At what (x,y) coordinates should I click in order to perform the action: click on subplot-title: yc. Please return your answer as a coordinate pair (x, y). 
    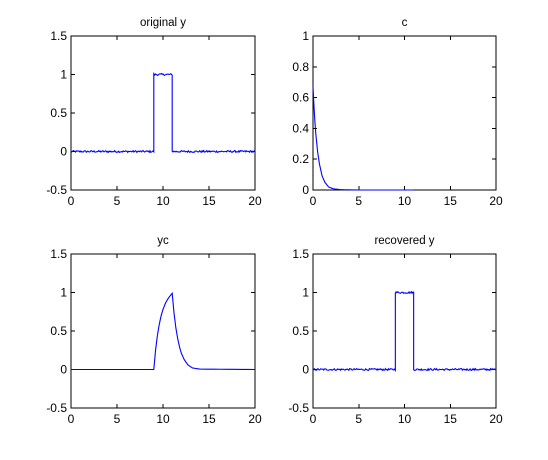
    Looking at the image, I should click on (163, 241).